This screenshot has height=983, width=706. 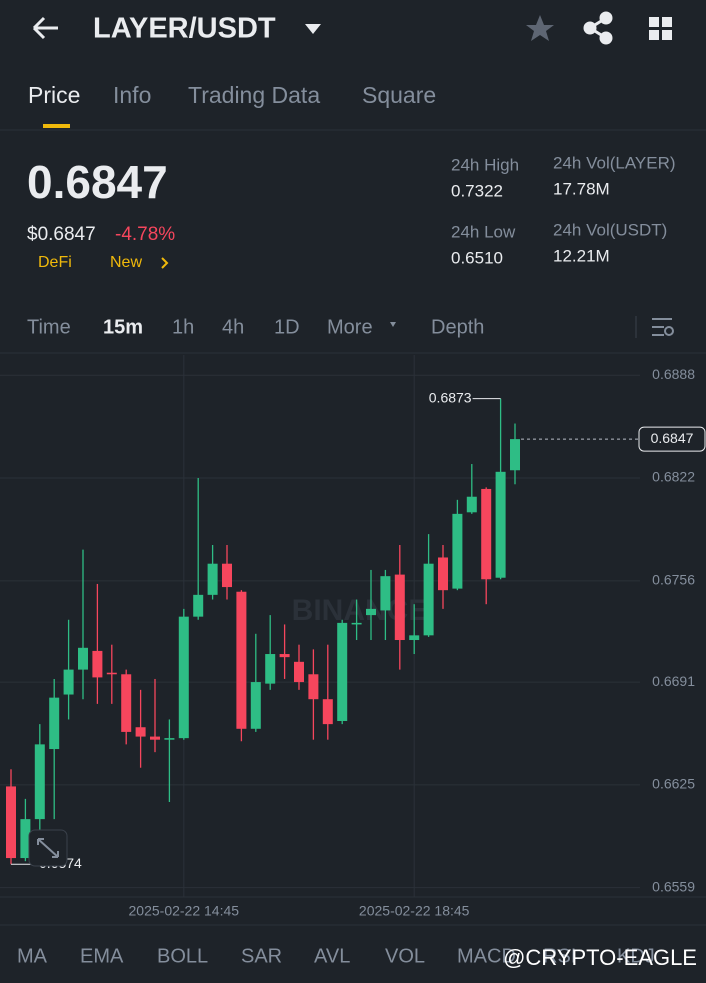 What do you see at coordinates (581, 188) in the screenshot?
I see `stat-value: 17.78M` at bounding box center [581, 188].